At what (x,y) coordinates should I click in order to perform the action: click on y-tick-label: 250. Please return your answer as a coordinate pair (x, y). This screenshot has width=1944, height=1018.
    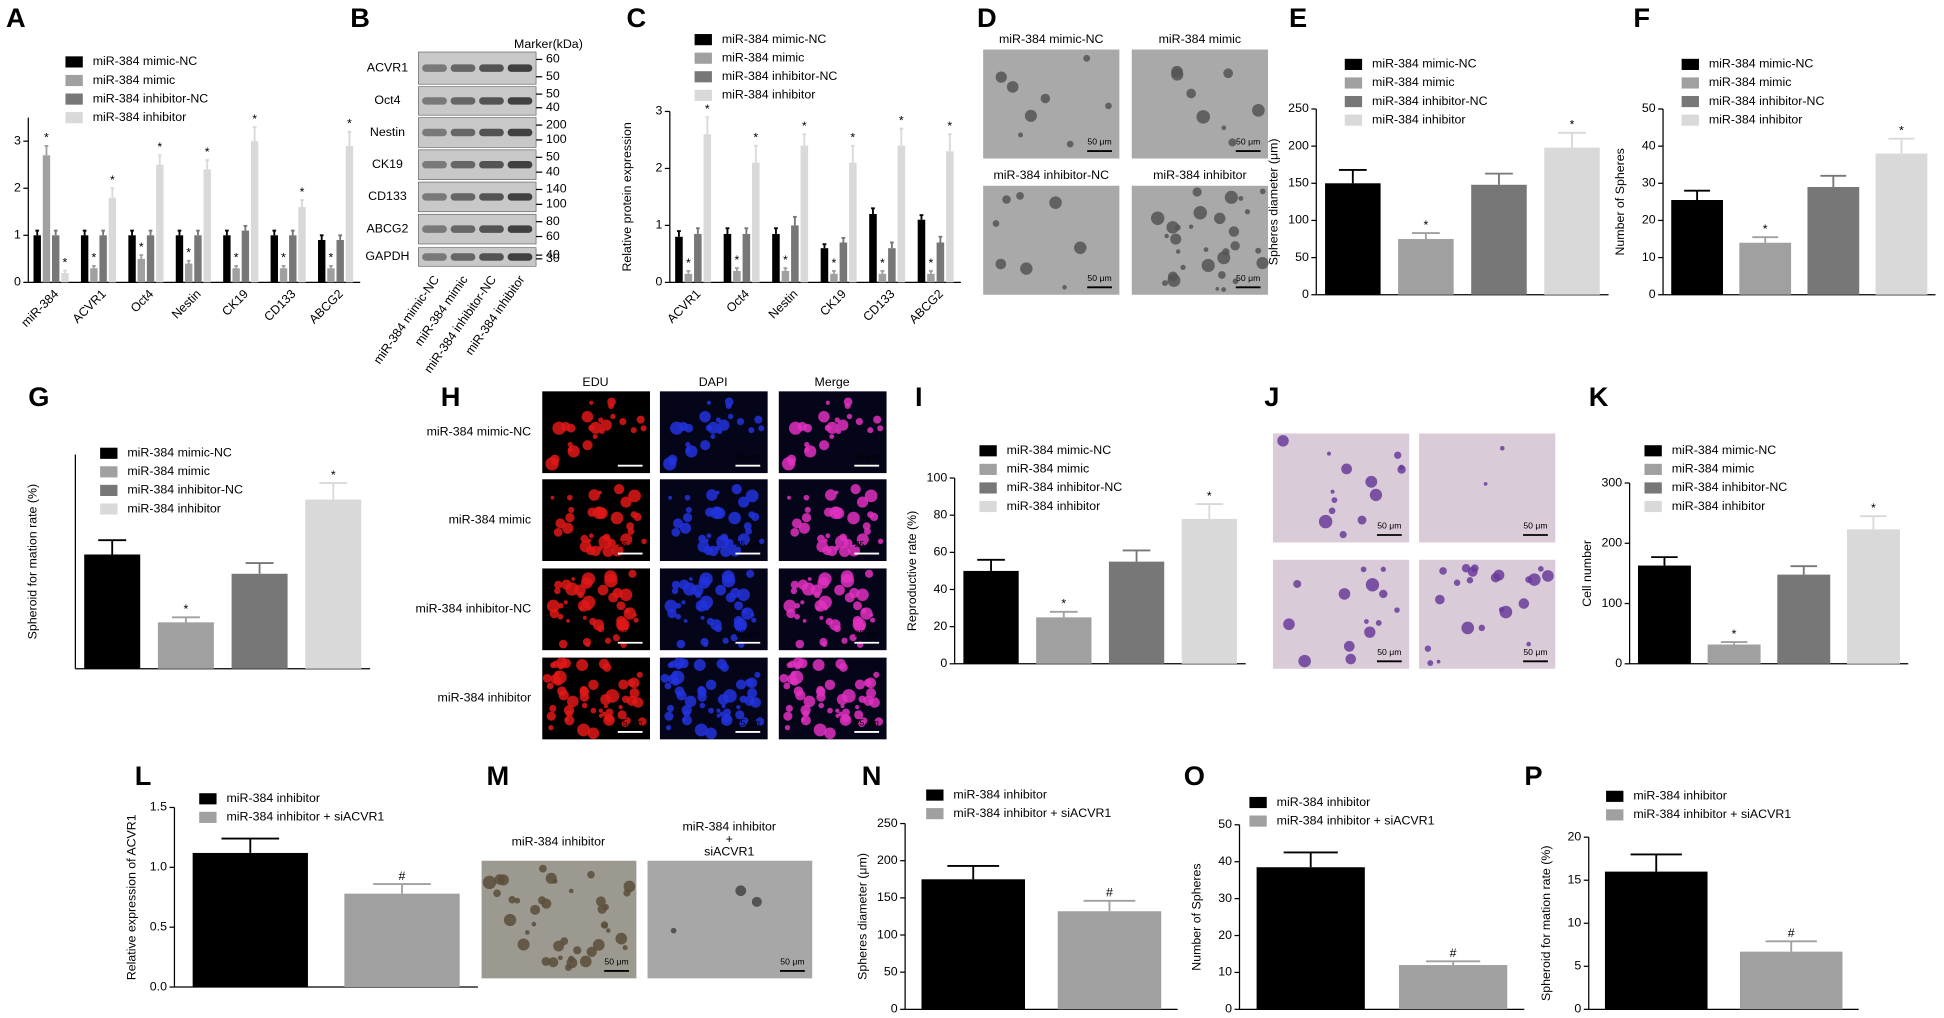
    Looking at the image, I should click on (1298, 108).